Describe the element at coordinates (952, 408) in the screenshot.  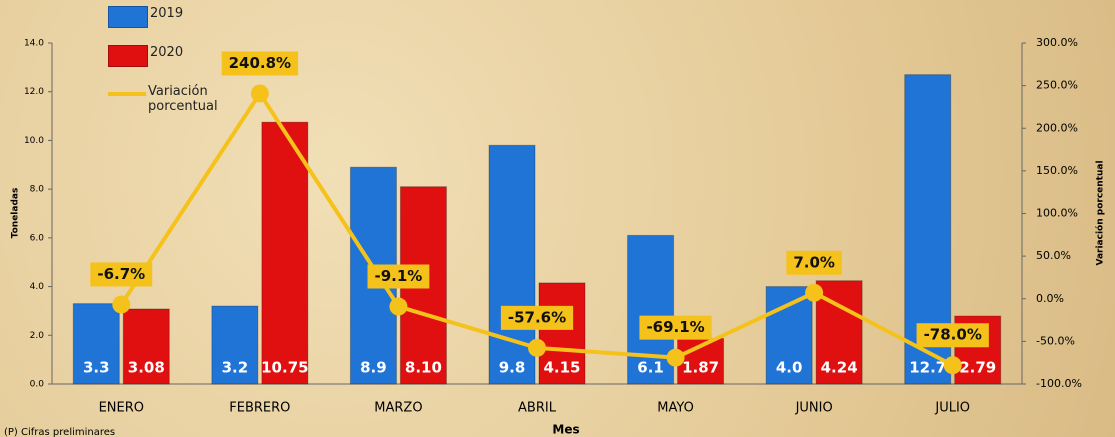
I see `x-tick-label: JULIO` at that location.